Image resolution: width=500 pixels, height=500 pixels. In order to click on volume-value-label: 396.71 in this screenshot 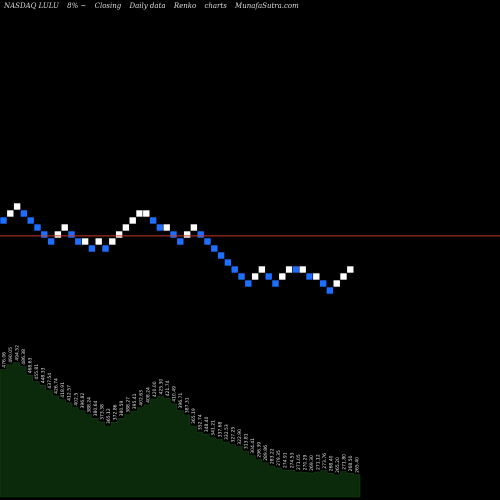, I will do `click(181, 401)`.